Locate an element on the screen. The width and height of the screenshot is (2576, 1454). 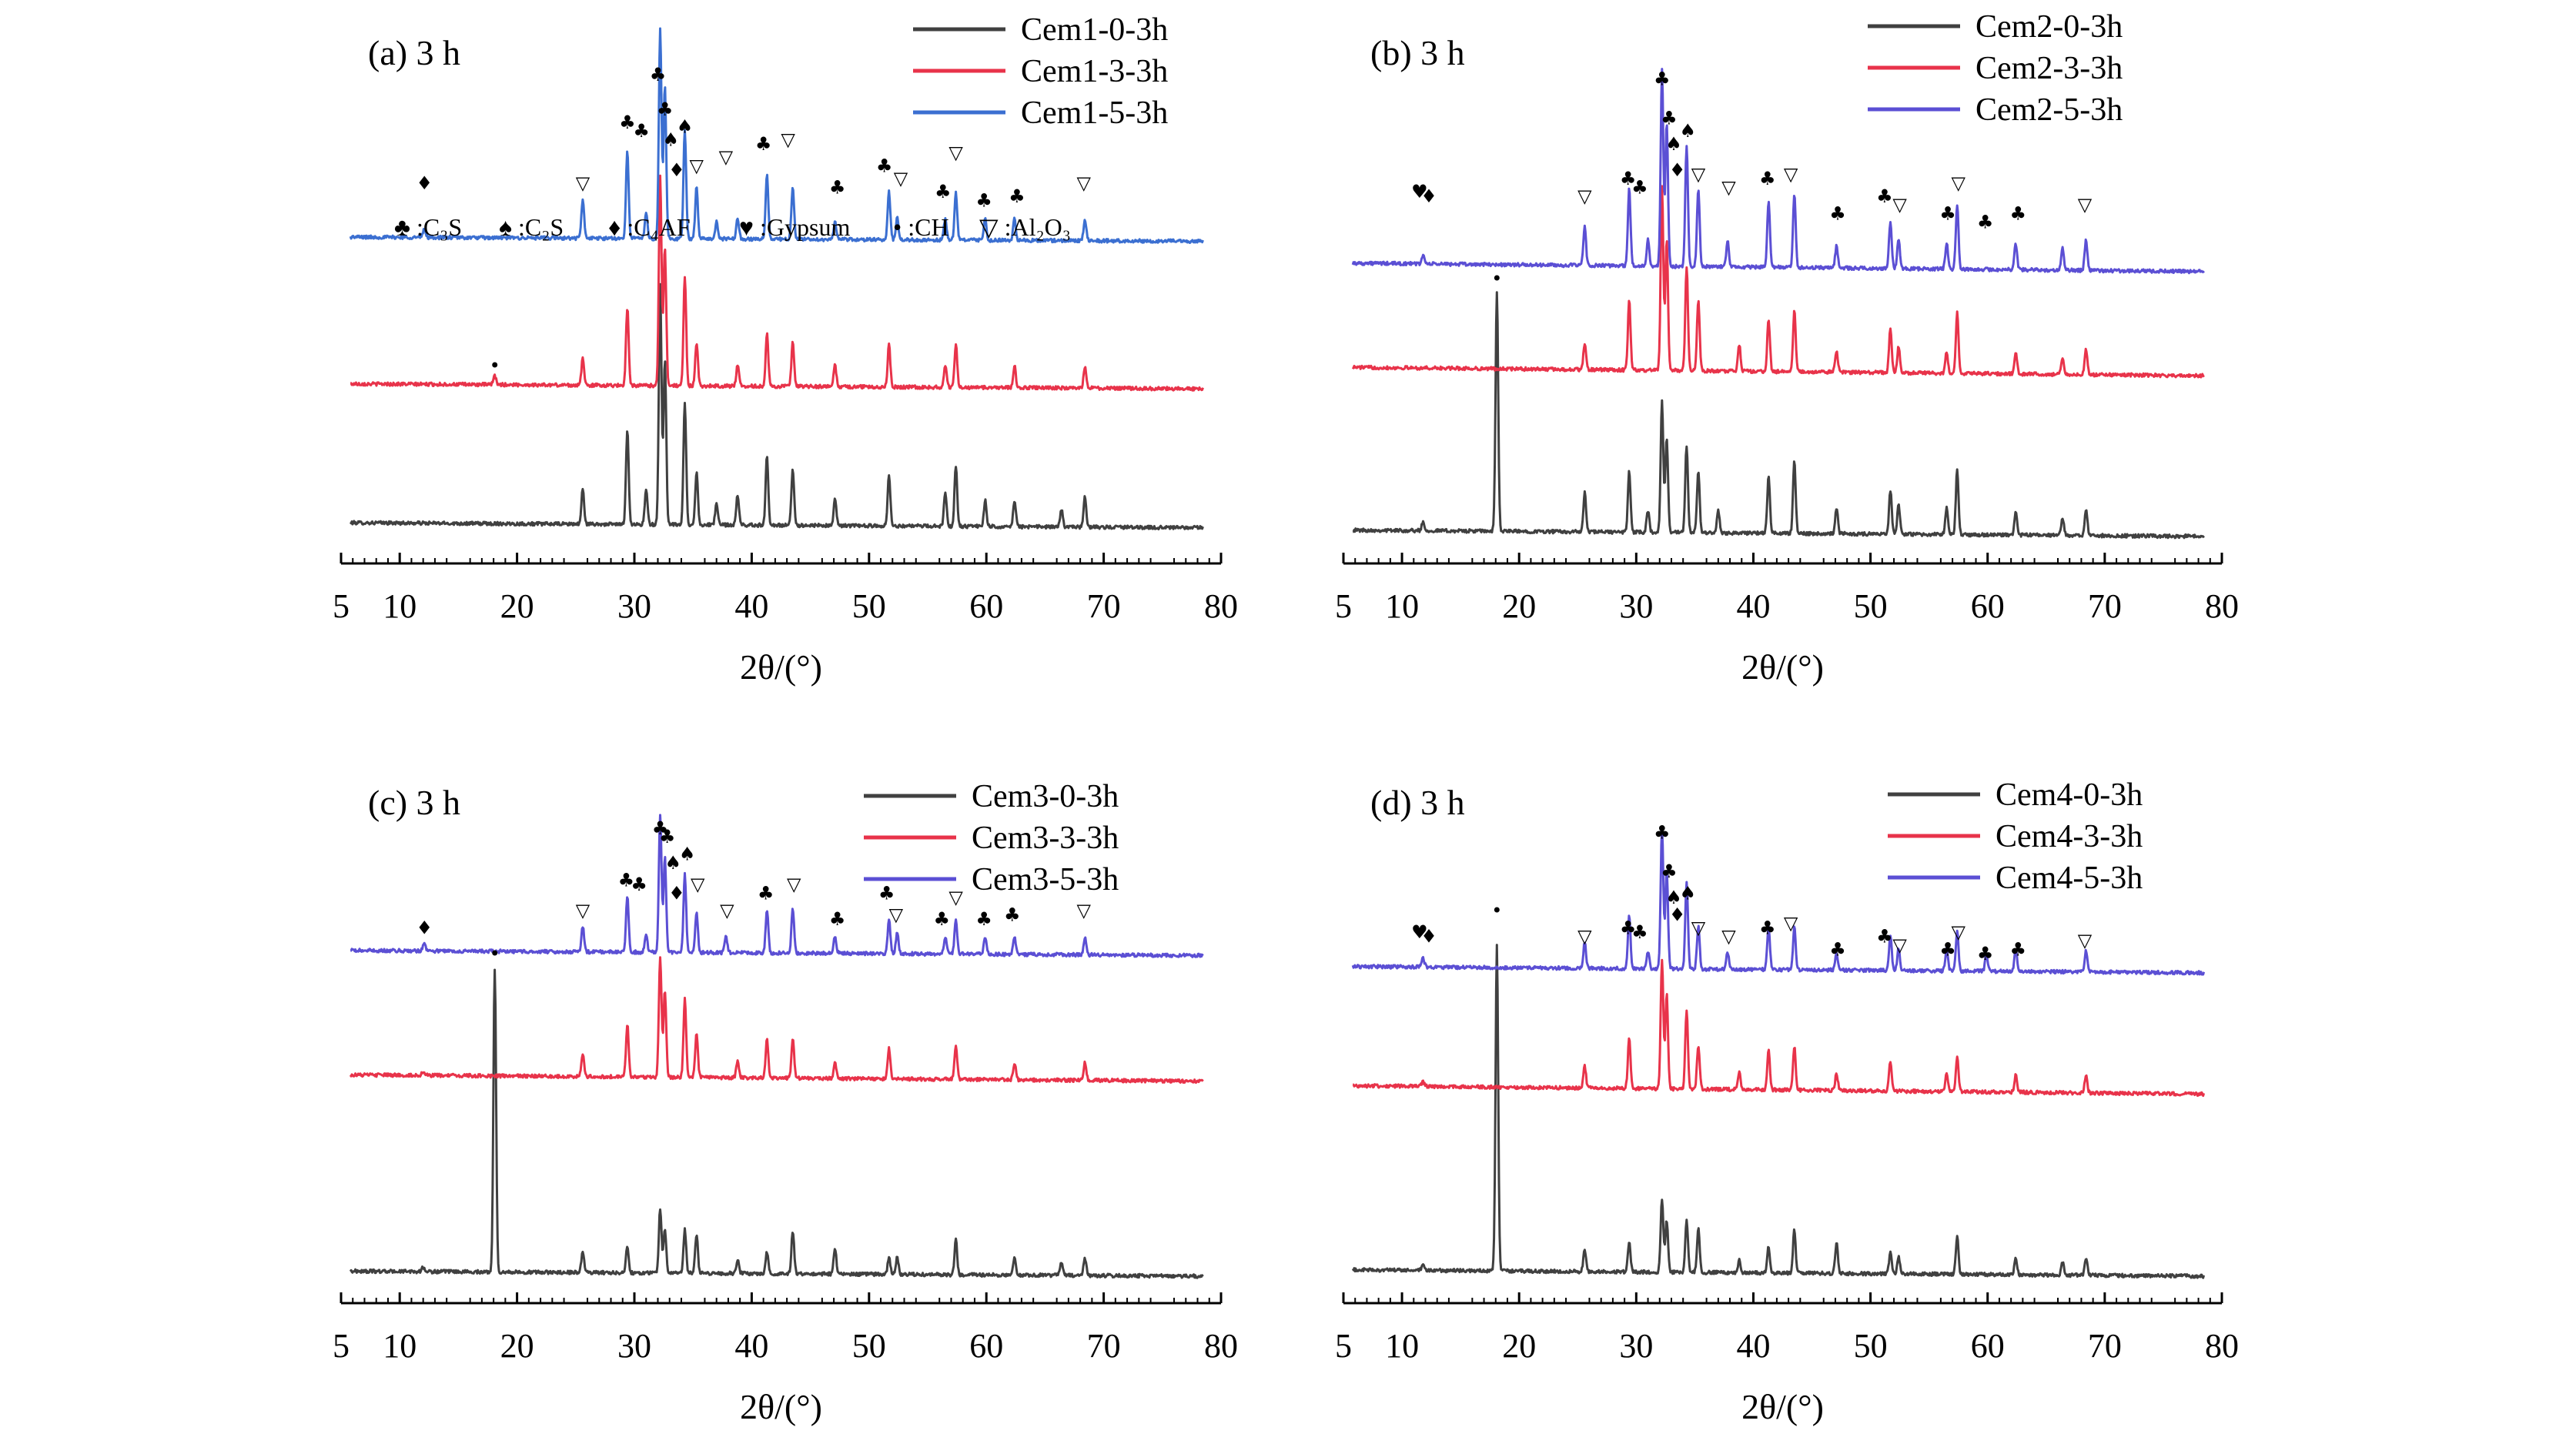
panel-label: (b) 3 h is located at coordinates (1418, 52).